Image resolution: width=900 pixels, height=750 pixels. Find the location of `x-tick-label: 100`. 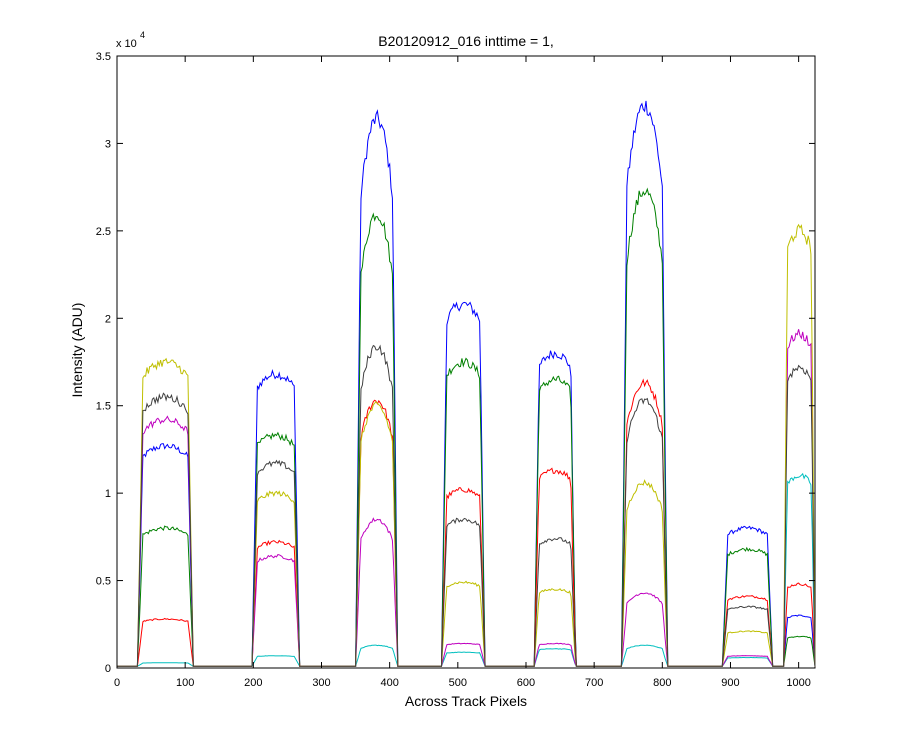

x-tick-label: 100 is located at coordinates (185, 683).